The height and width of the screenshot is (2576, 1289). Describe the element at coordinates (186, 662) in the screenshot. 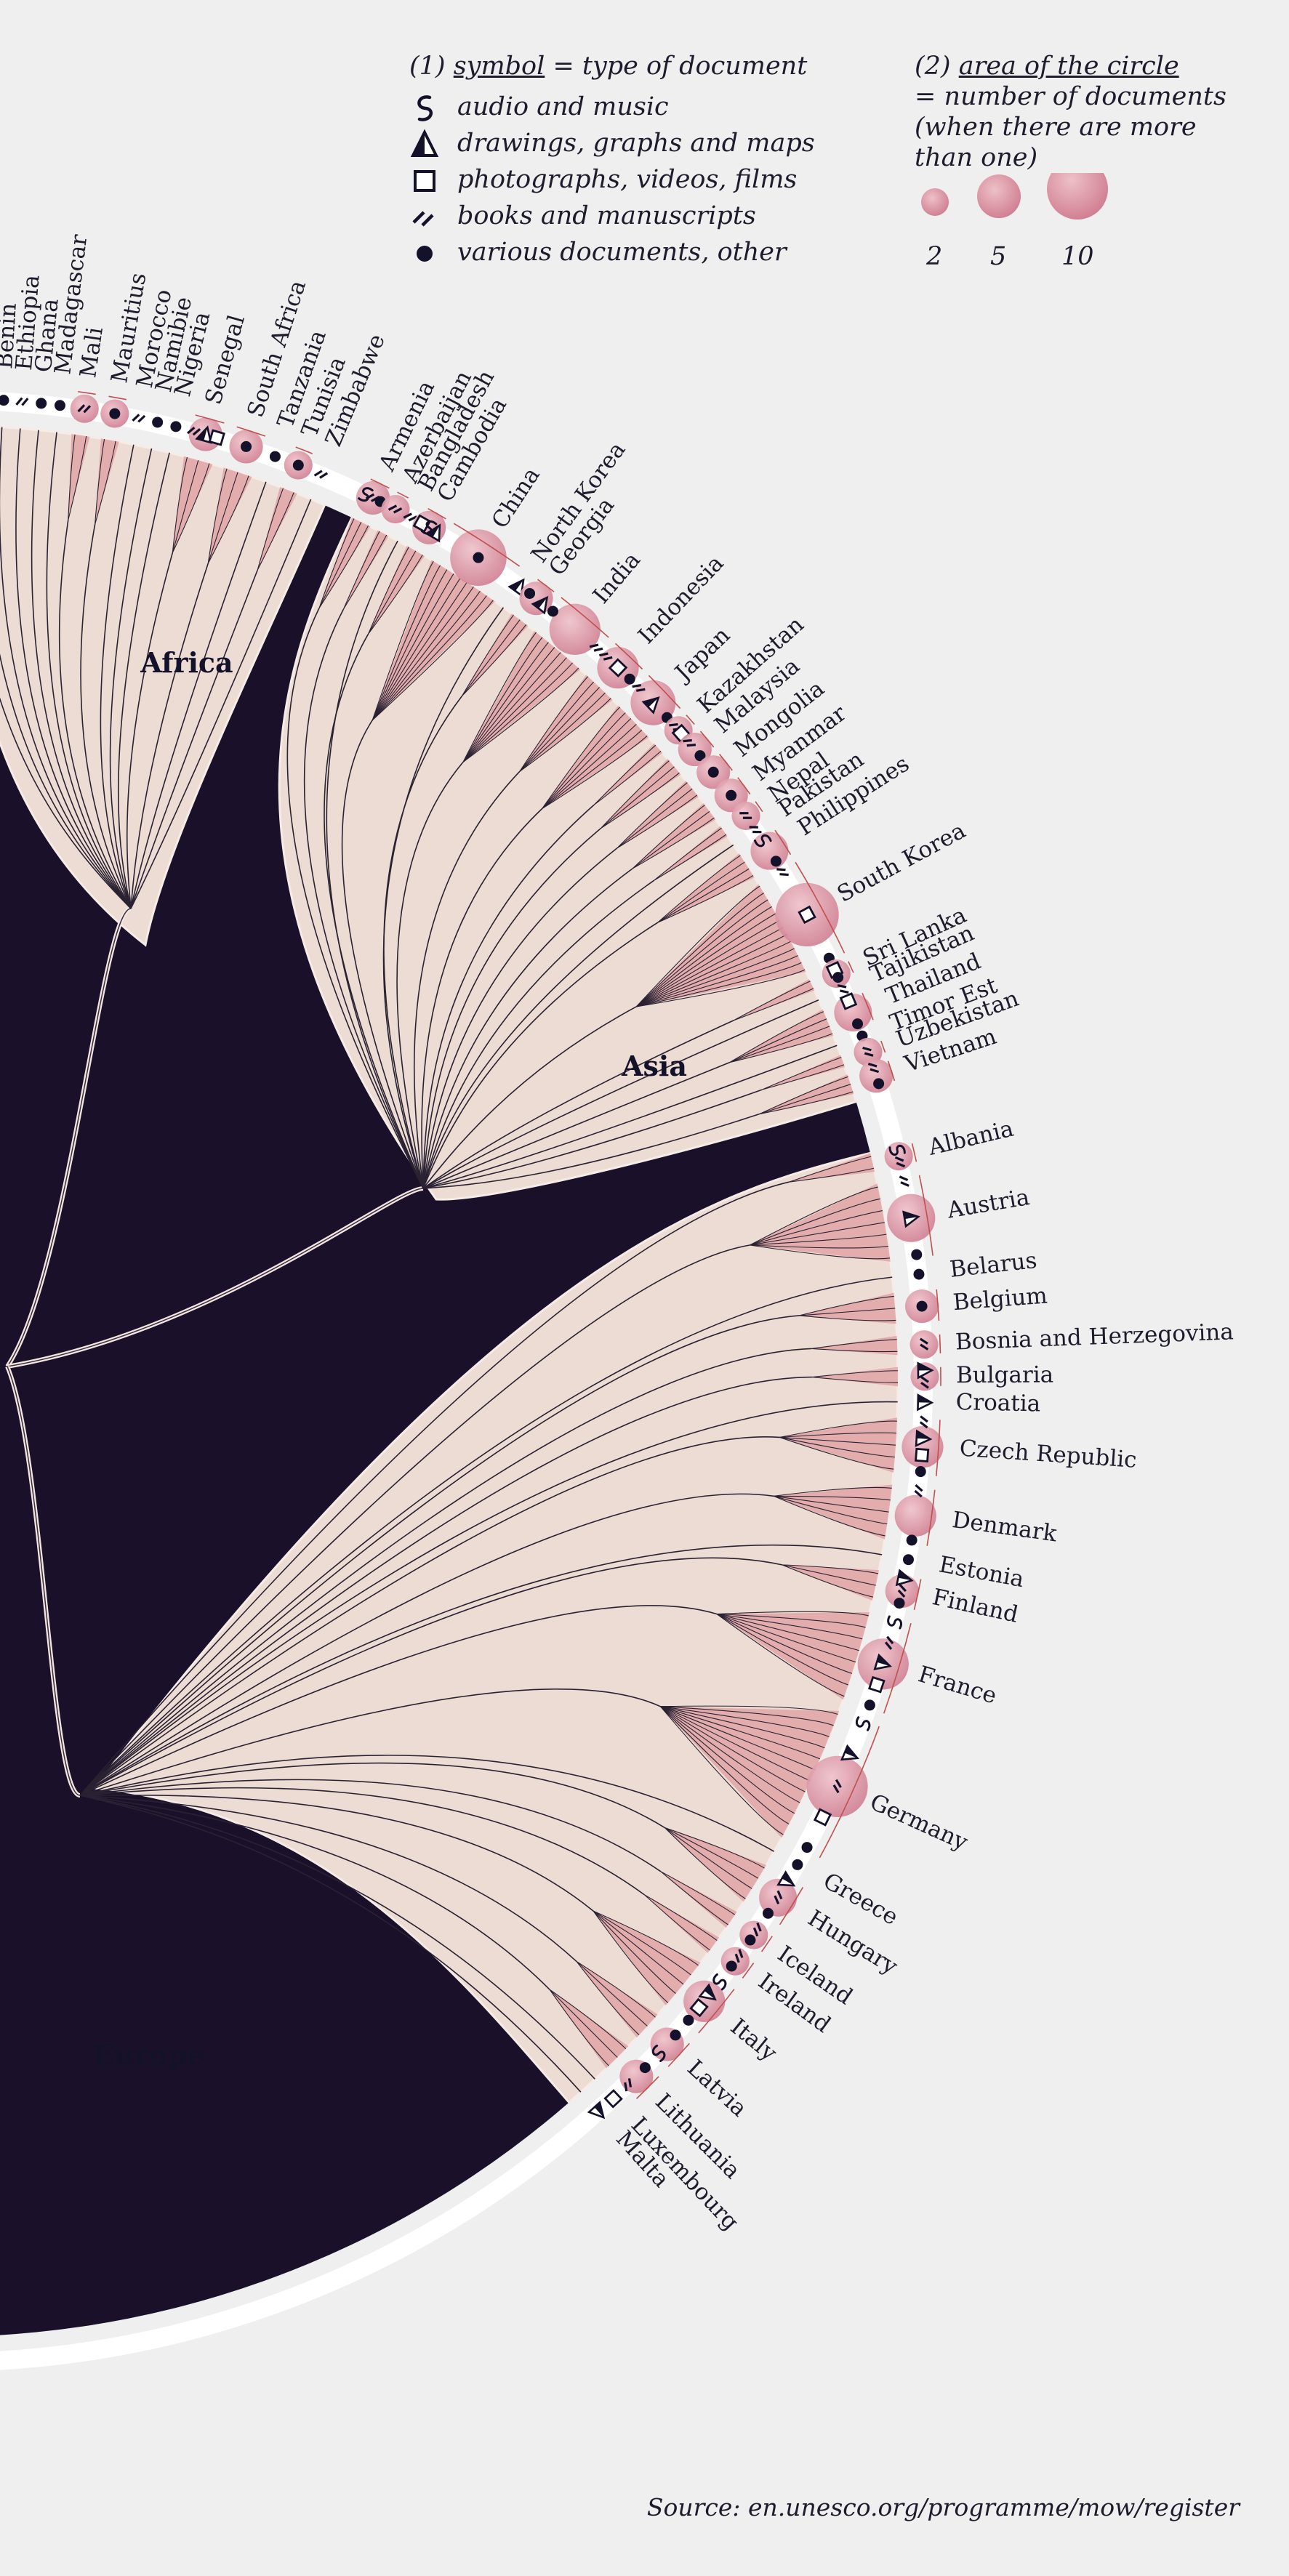

I see `region-label: Africa` at that location.